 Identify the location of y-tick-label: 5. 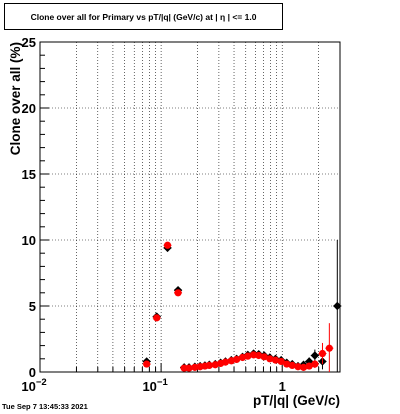
(32, 306).